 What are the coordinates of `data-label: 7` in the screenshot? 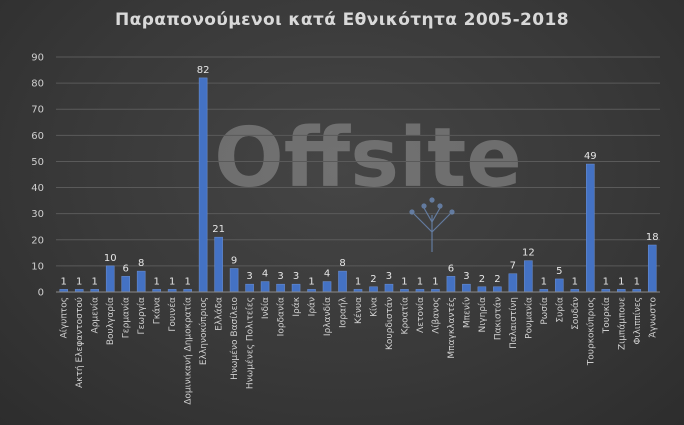 It's located at (513, 266).